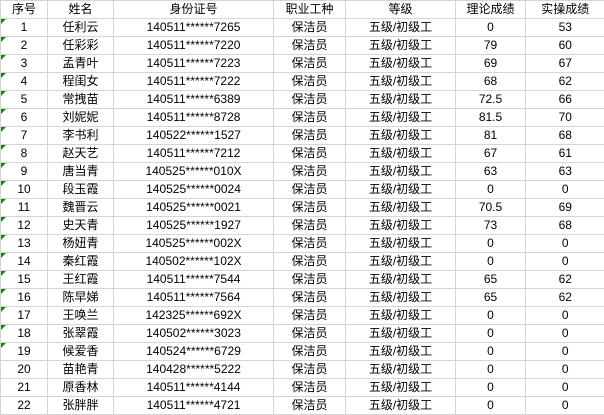 This screenshot has height=415, width=604. I want to click on cell-id: 140511******6389, so click(193, 99).